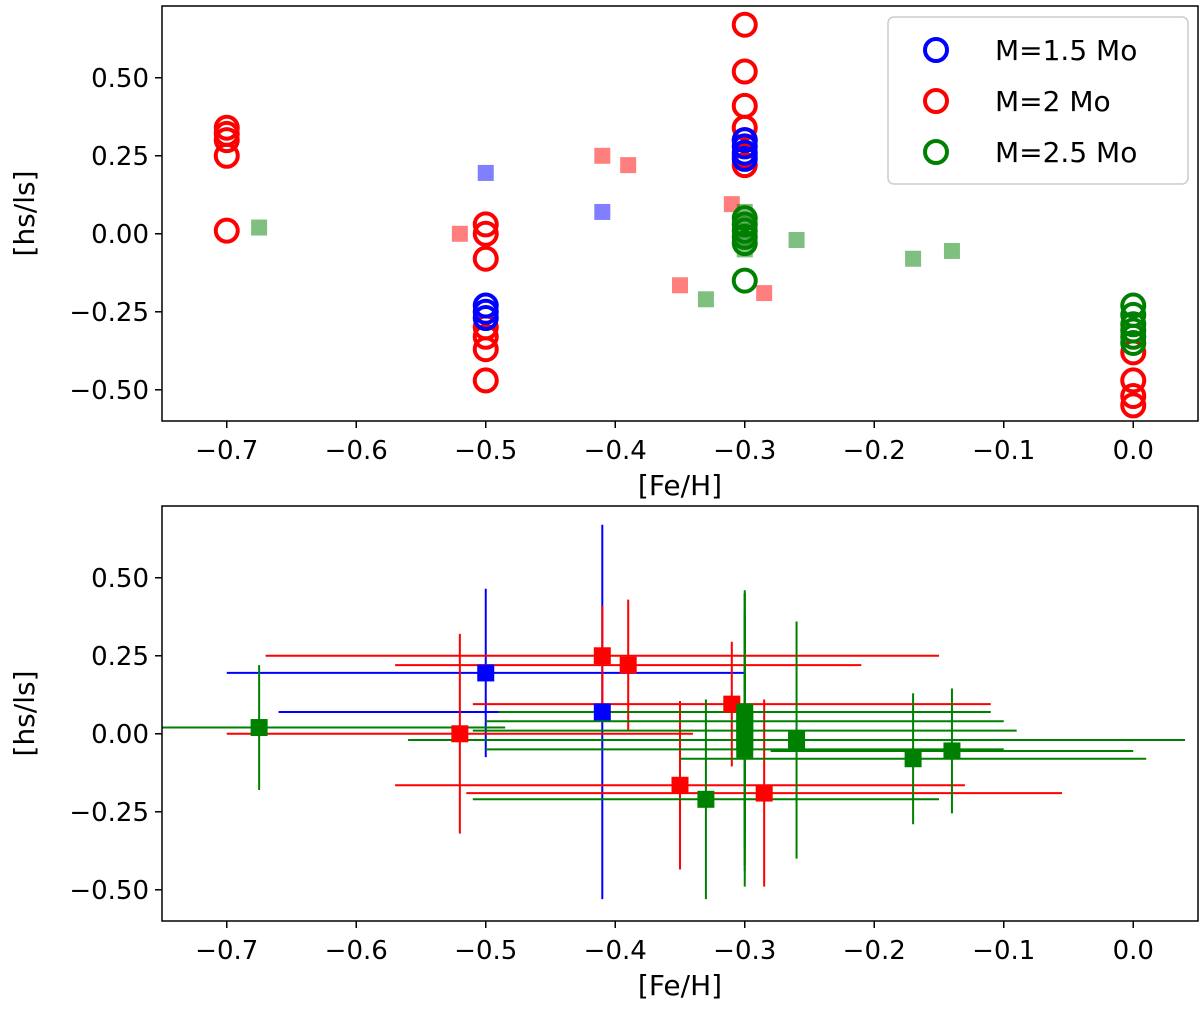 This screenshot has height=1013, width=1200. What do you see at coordinates (1066, 50) in the screenshot?
I see `legend-label: M=1.5 Mo` at bounding box center [1066, 50].